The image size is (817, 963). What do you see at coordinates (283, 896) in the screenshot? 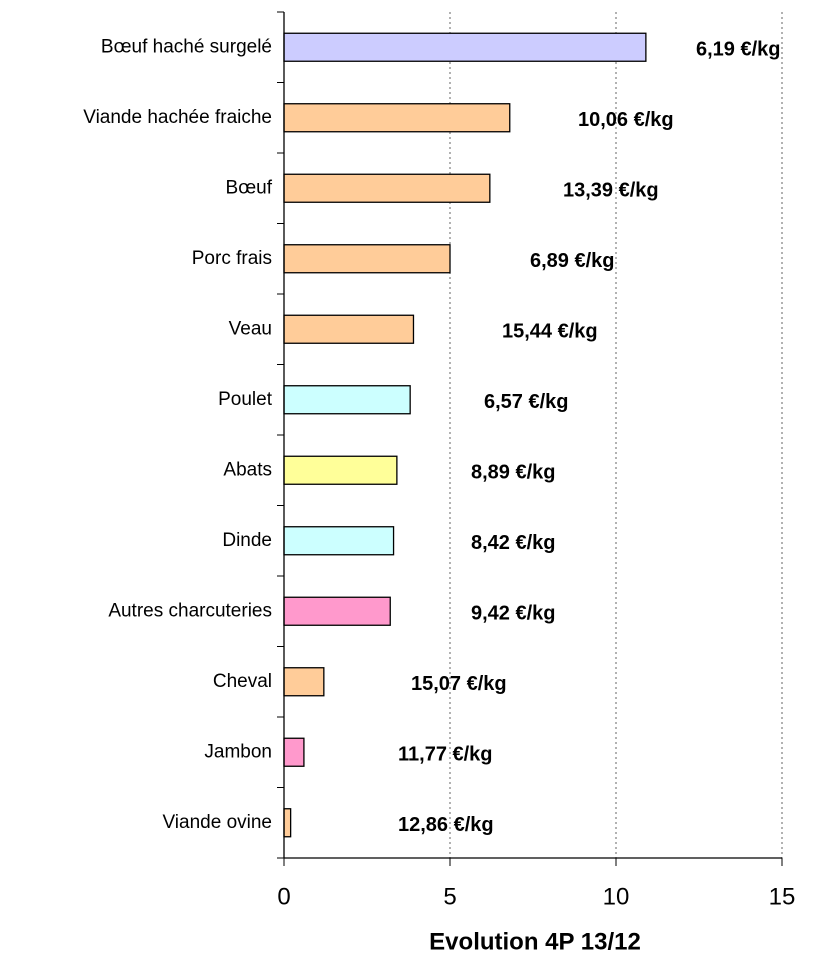
I see `x-tick-label: 0` at bounding box center [283, 896].